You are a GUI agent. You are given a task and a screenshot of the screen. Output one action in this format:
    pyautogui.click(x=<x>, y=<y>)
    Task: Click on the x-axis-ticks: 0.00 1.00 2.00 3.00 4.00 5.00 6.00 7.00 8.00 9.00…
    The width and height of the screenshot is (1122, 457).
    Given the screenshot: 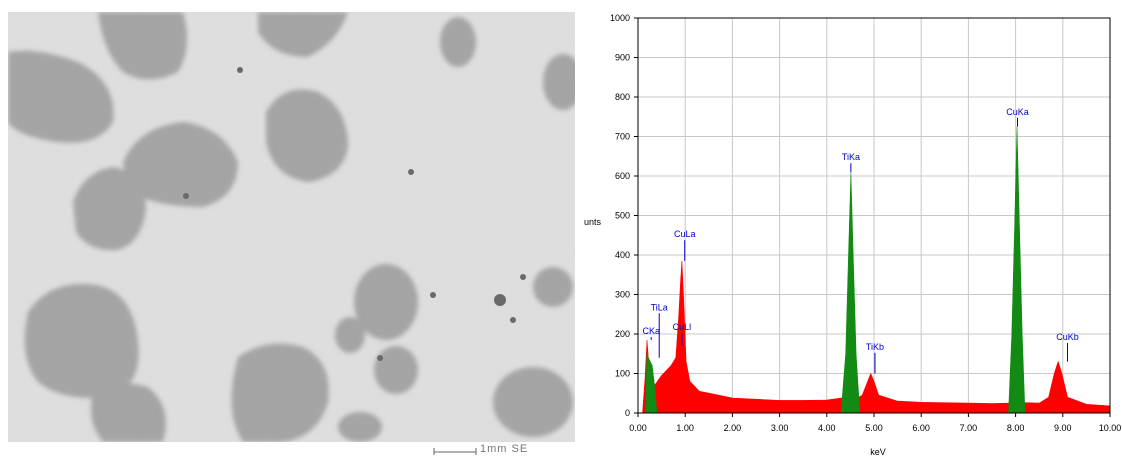 What is the action you would take?
    pyautogui.click(x=875, y=423)
    